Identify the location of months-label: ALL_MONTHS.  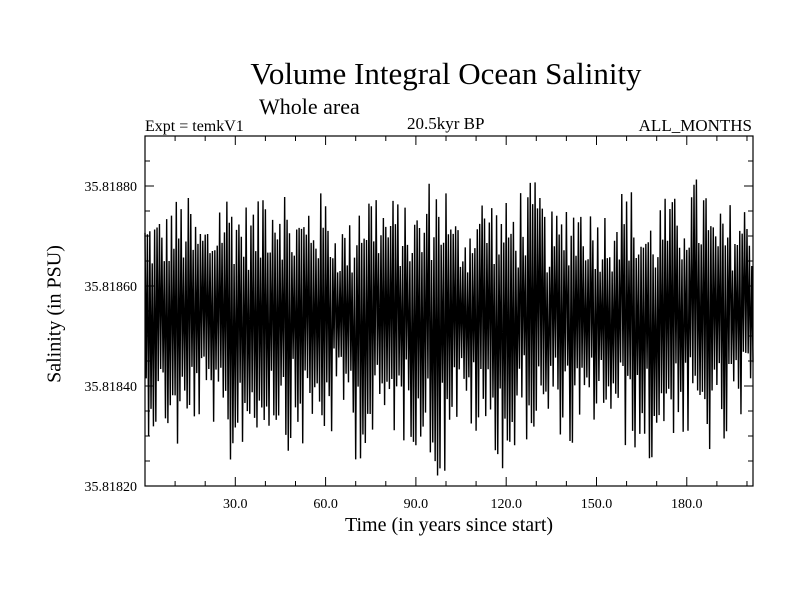
(695, 125).